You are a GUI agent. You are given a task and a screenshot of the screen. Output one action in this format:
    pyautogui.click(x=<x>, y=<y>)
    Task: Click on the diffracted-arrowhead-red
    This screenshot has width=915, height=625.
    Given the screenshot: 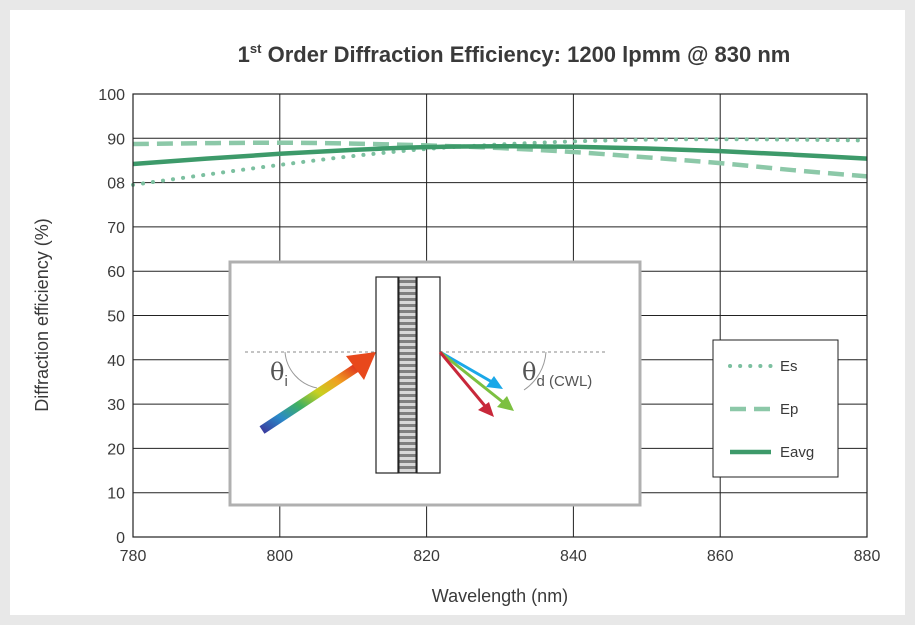 What is the action you would take?
    pyautogui.click(x=486, y=409)
    